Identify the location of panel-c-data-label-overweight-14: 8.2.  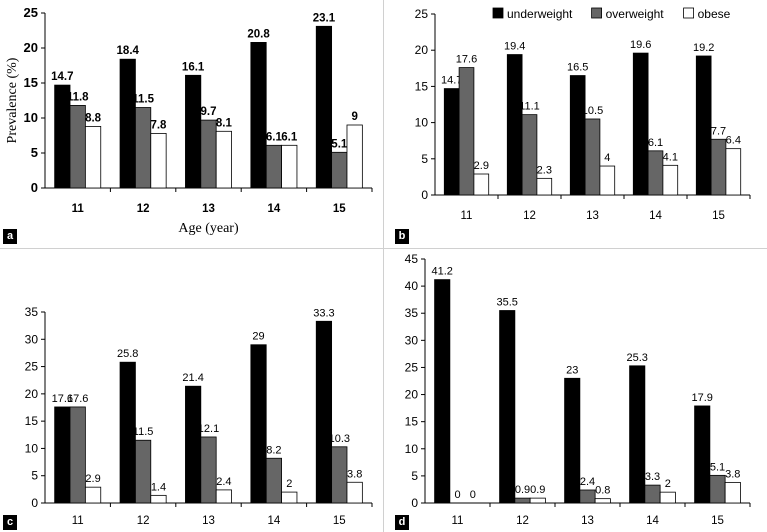
(273, 450).